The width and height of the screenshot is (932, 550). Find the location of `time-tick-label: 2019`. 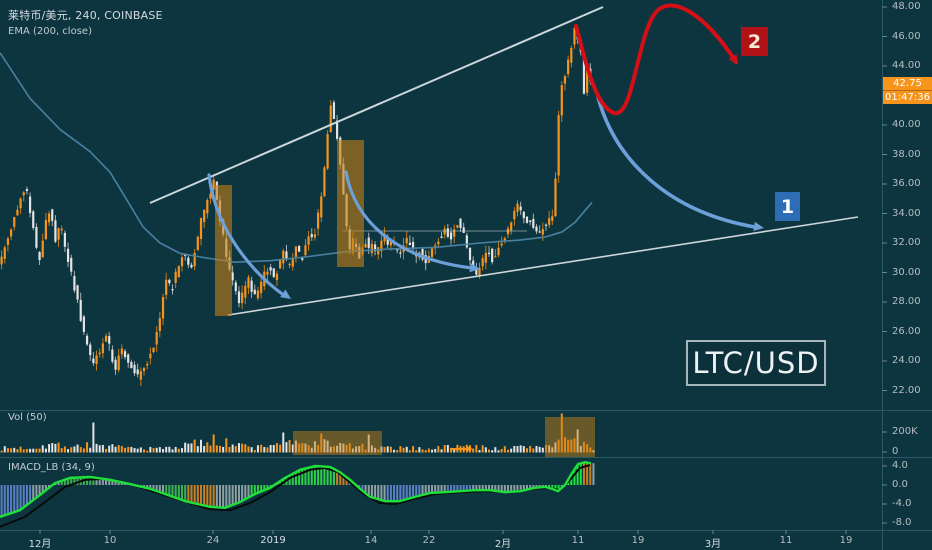

time-tick-label: 2019 is located at coordinates (273, 540).